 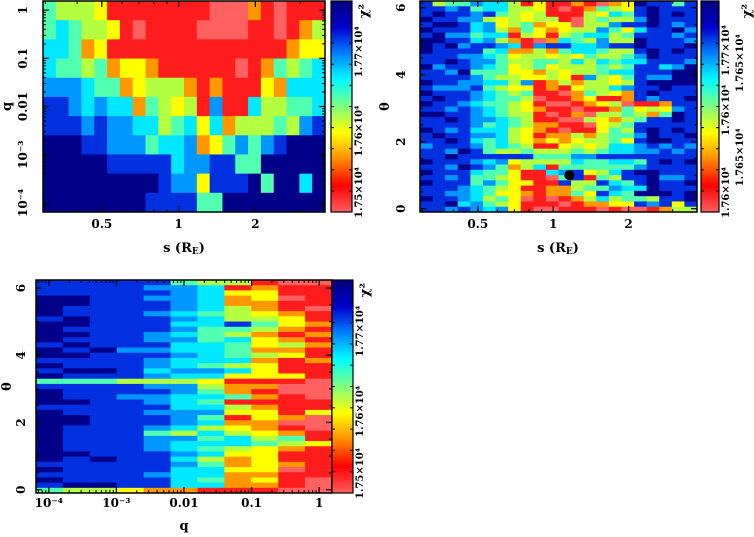 I want to click on y-tick-label: 10⁻³, so click(x=23, y=155).